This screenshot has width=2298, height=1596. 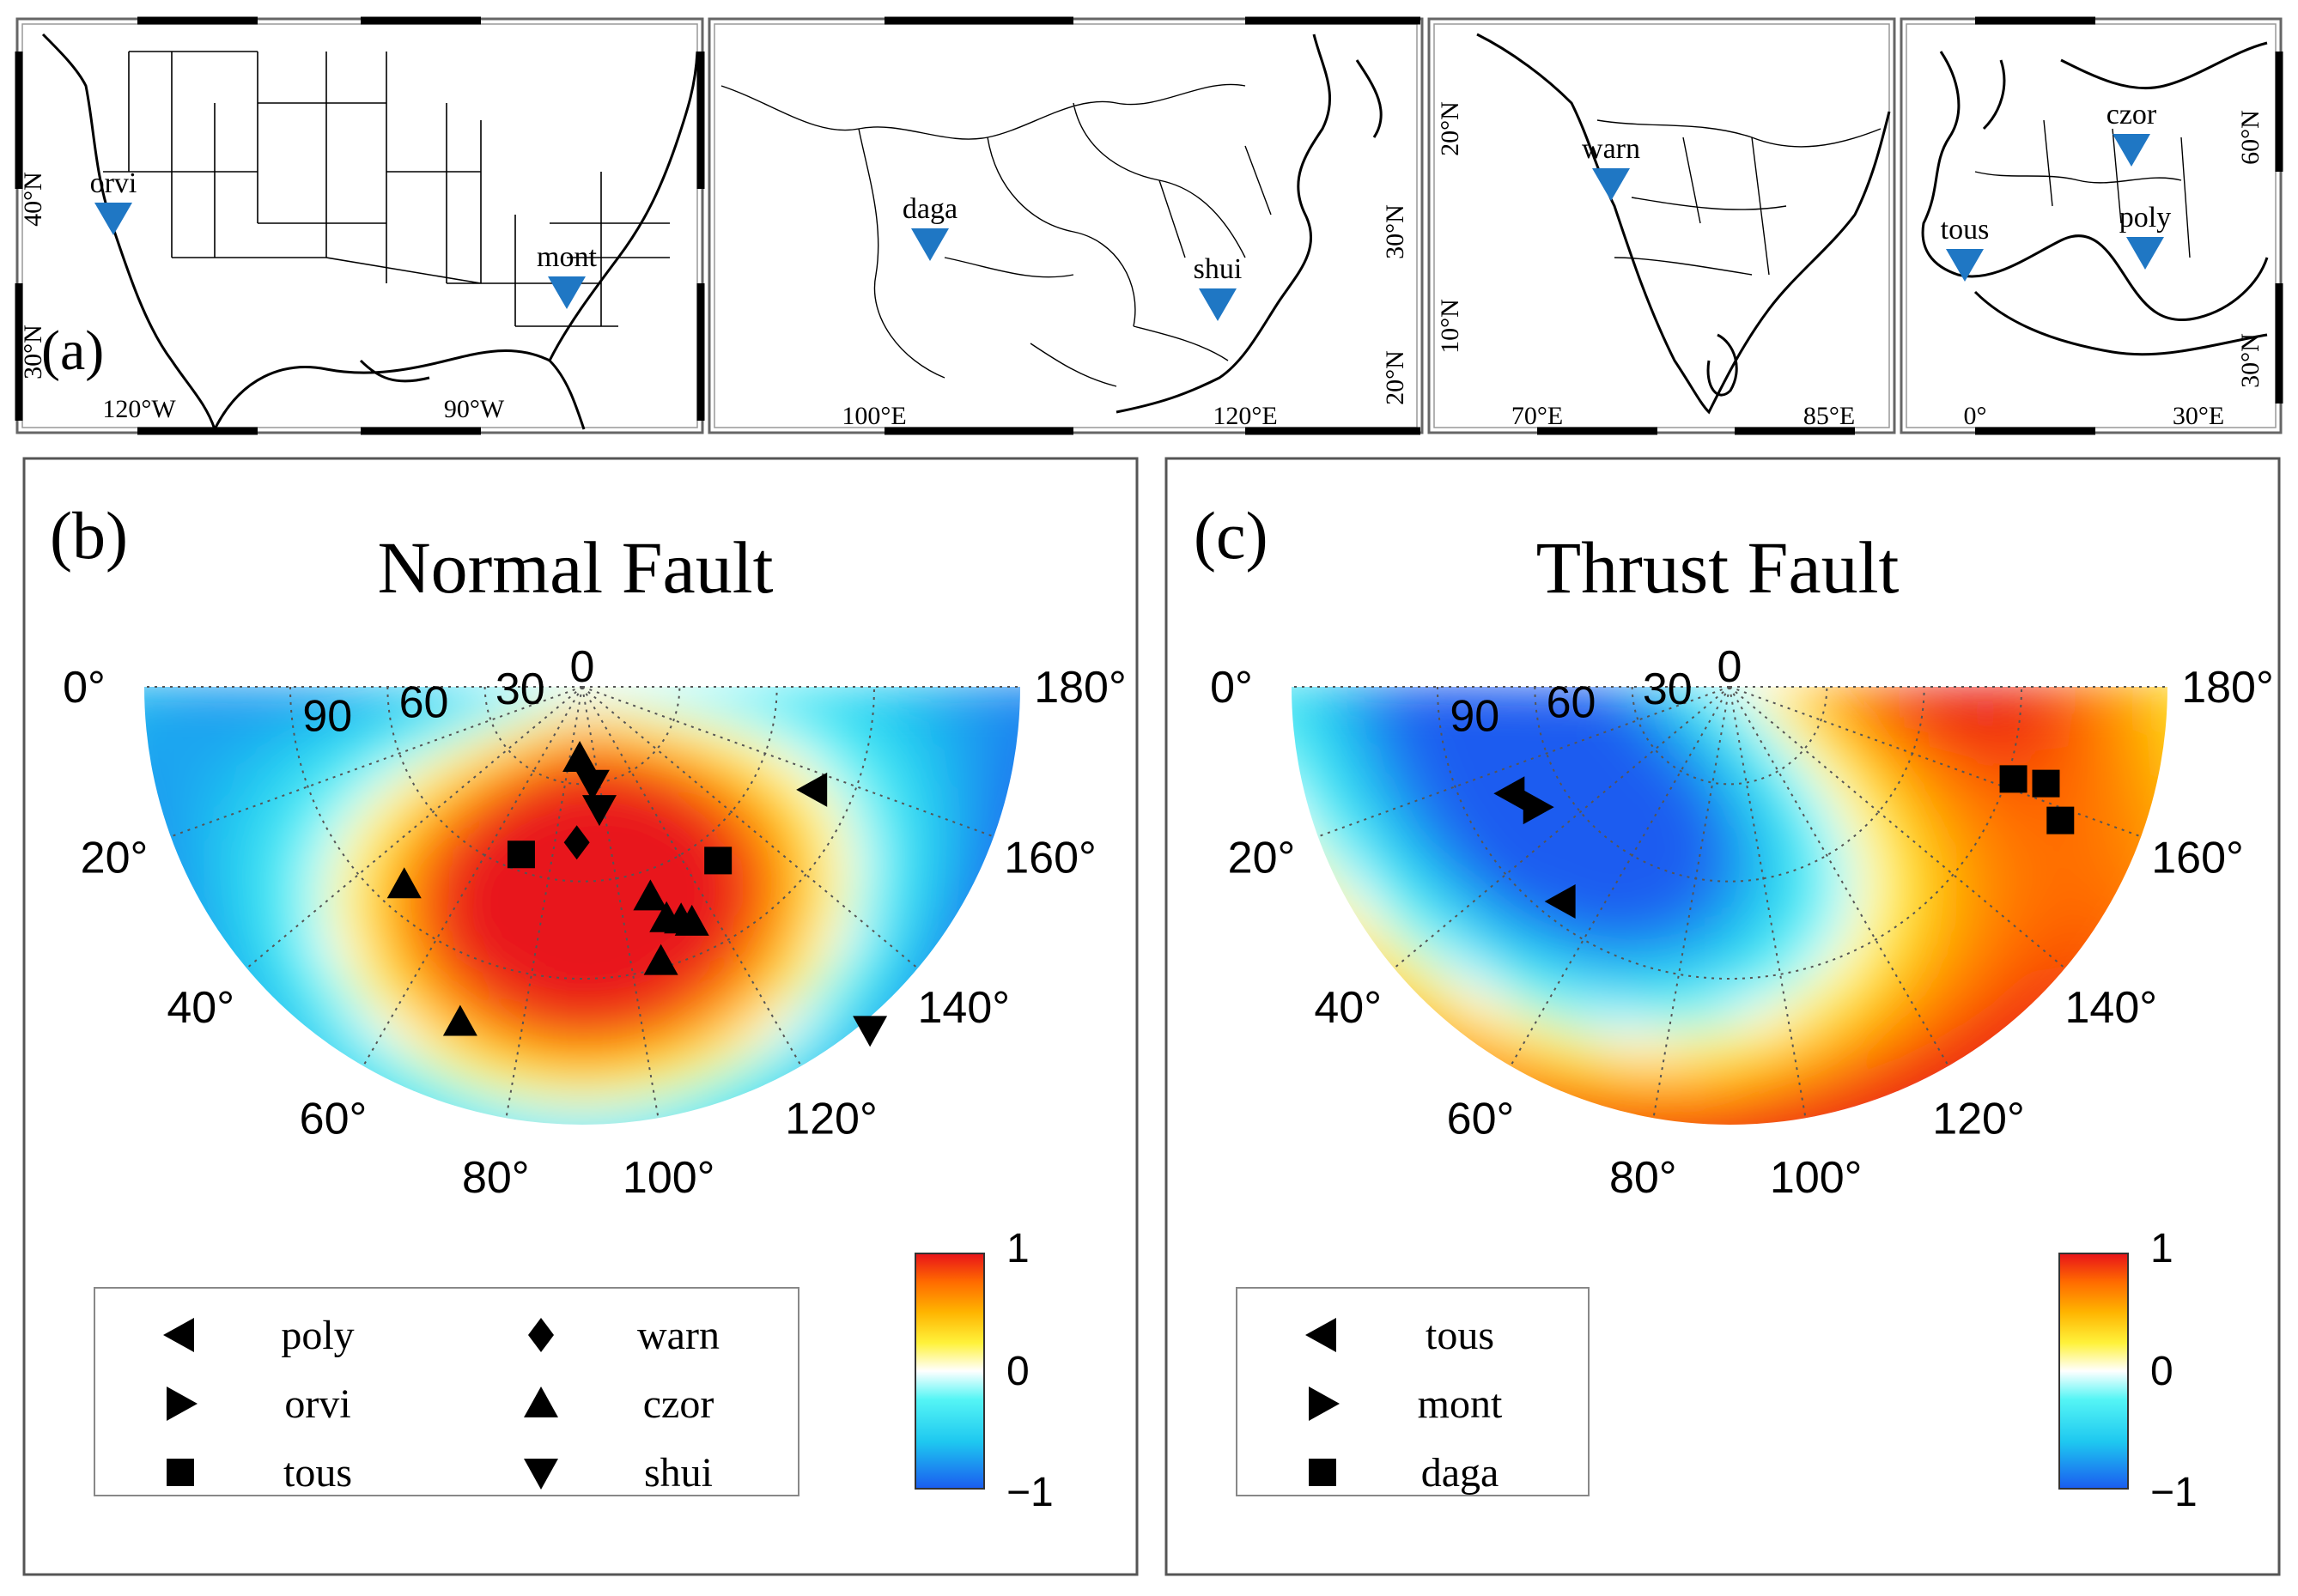 What do you see at coordinates (1066, 225) in the screenshot?
I see `map-china` at bounding box center [1066, 225].